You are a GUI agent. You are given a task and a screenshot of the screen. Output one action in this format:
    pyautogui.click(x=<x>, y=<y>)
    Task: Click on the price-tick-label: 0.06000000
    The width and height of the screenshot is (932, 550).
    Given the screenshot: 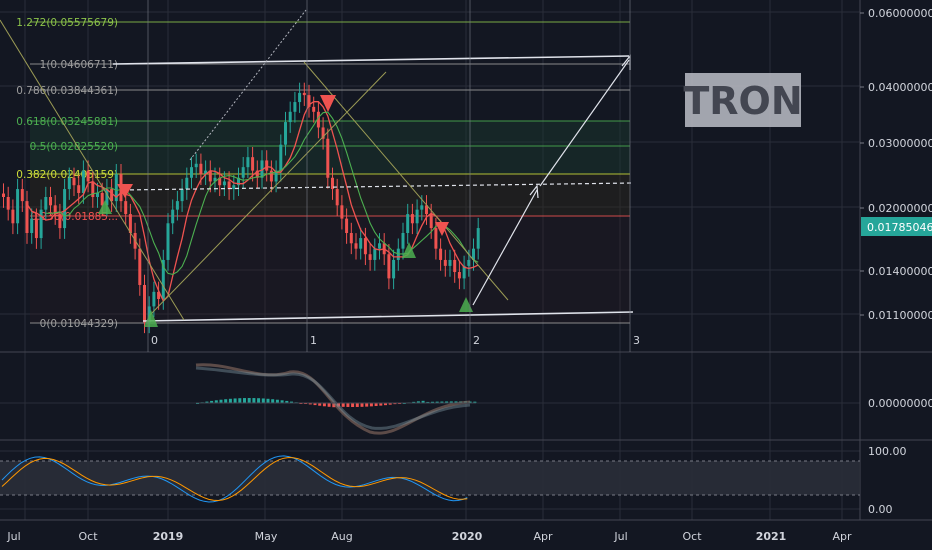 What is the action you would take?
    pyautogui.click(x=900, y=13)
    